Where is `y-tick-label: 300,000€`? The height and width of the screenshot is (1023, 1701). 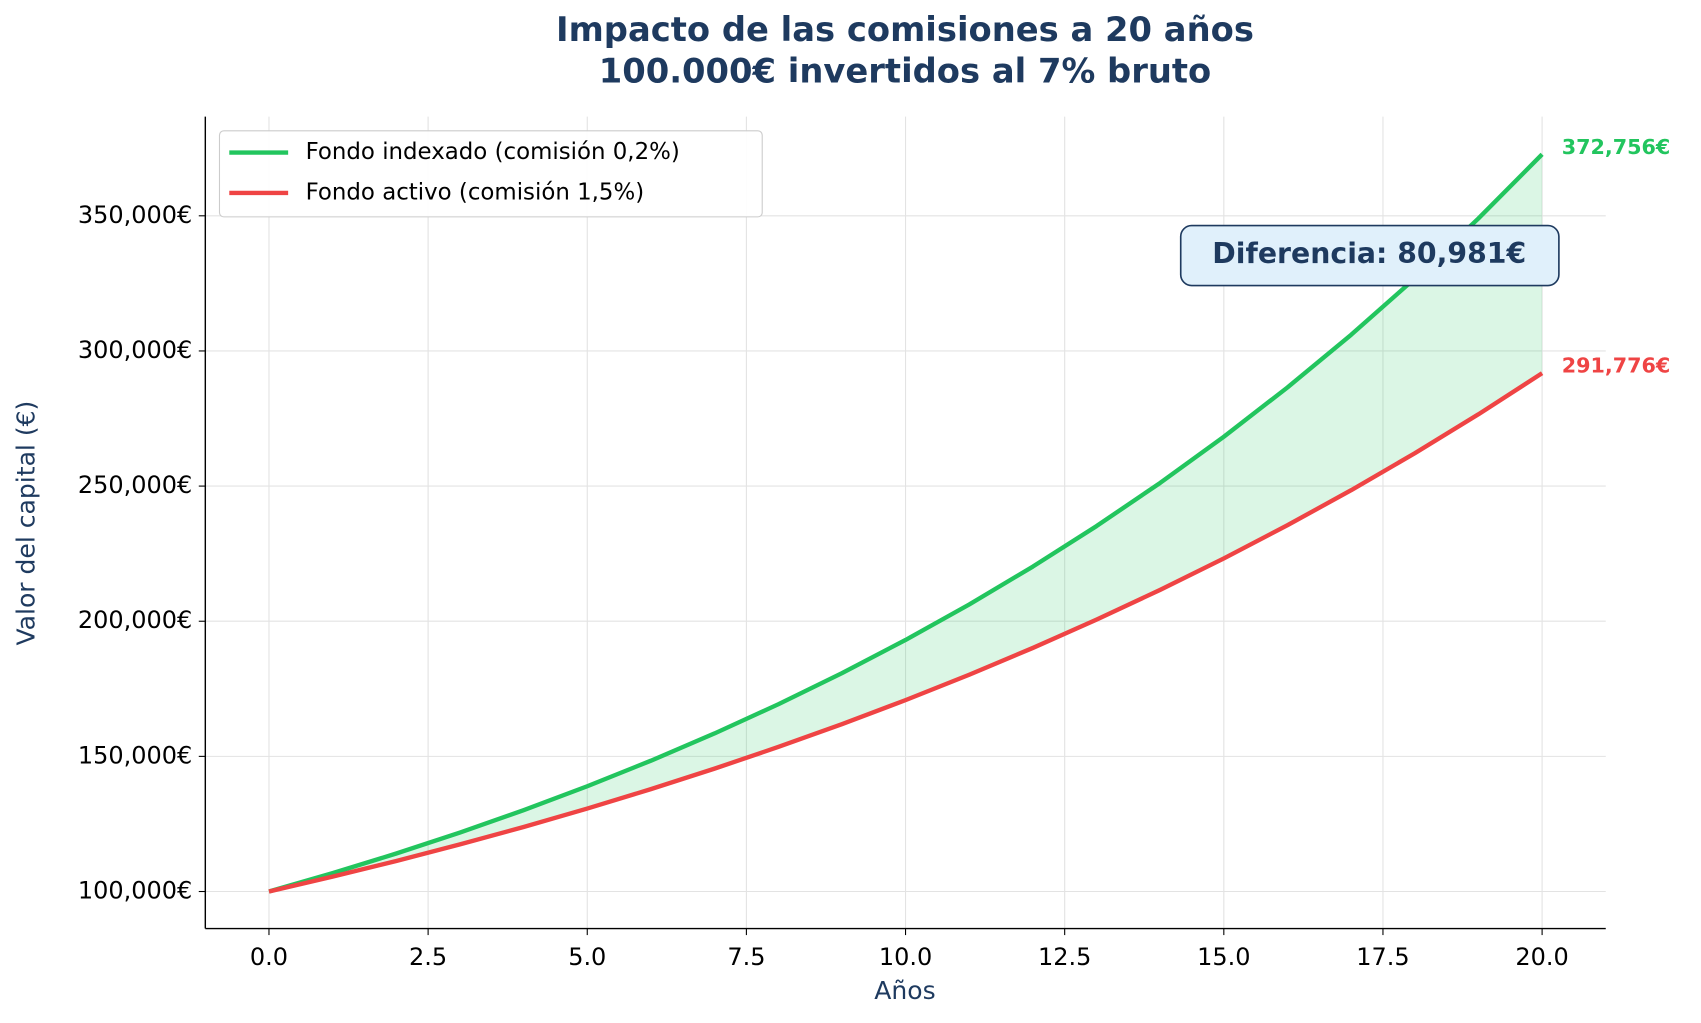
y-tick-label: 300,000€ is located at coordinates (135, 350).